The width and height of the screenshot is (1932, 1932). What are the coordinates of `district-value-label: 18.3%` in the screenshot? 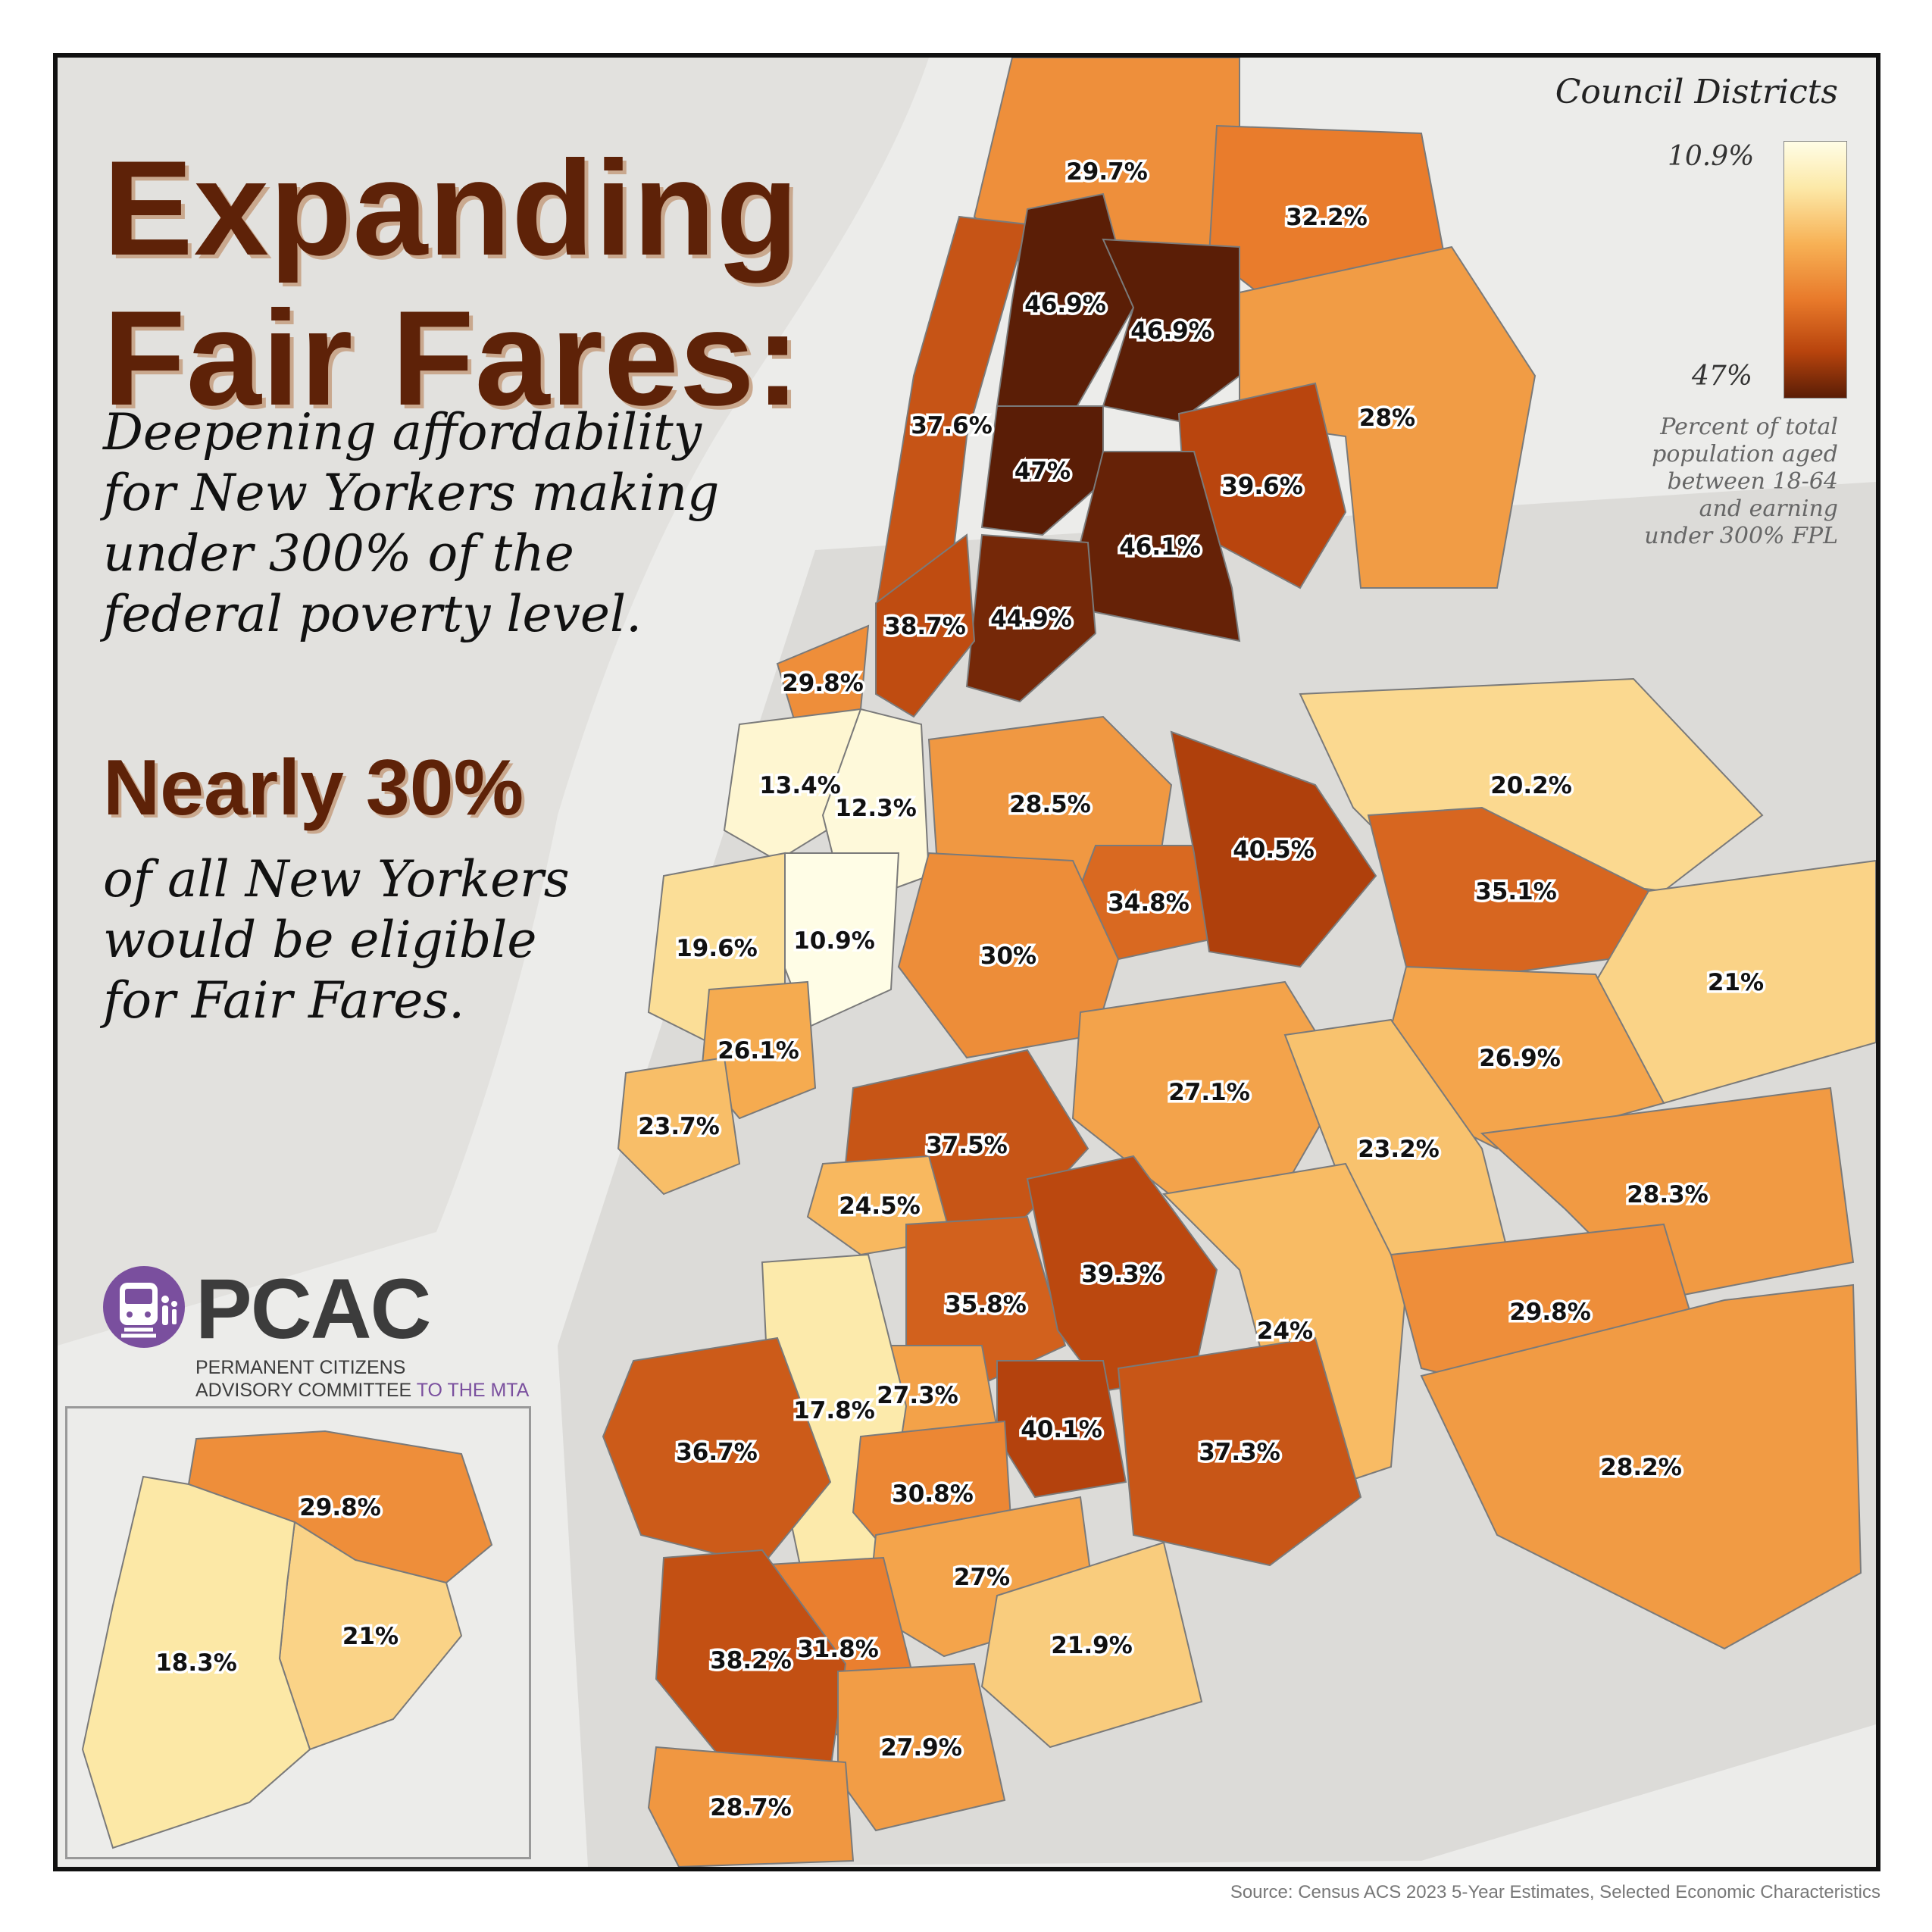 It's located at (196, 1663).